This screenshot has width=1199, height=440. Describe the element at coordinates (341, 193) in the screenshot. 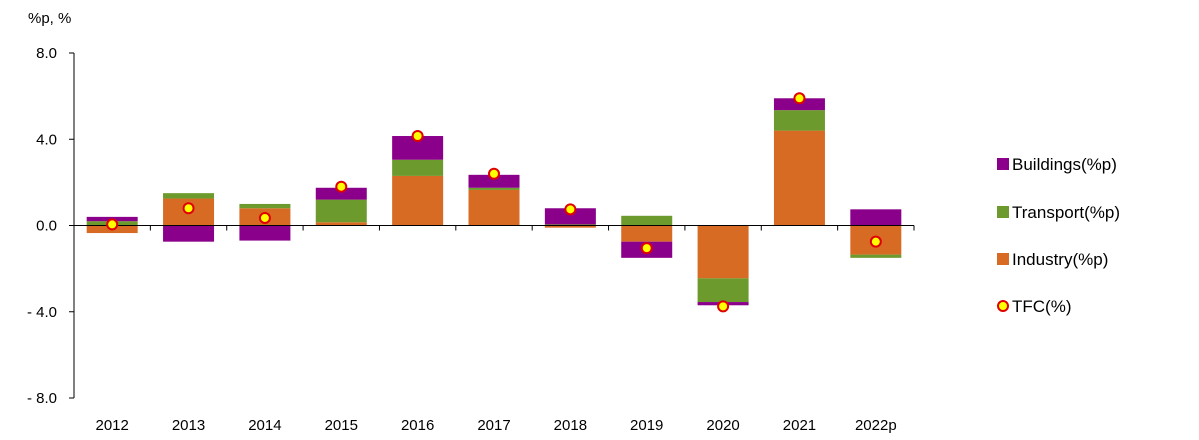

I see `bar-buildingsp-2015` at that location.